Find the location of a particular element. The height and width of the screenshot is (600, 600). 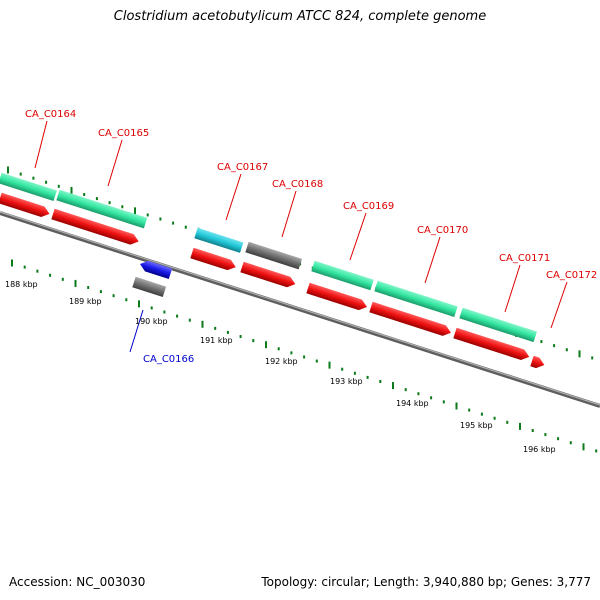

gene-feature-ca-c0170 is located at coordinates (416, 298).